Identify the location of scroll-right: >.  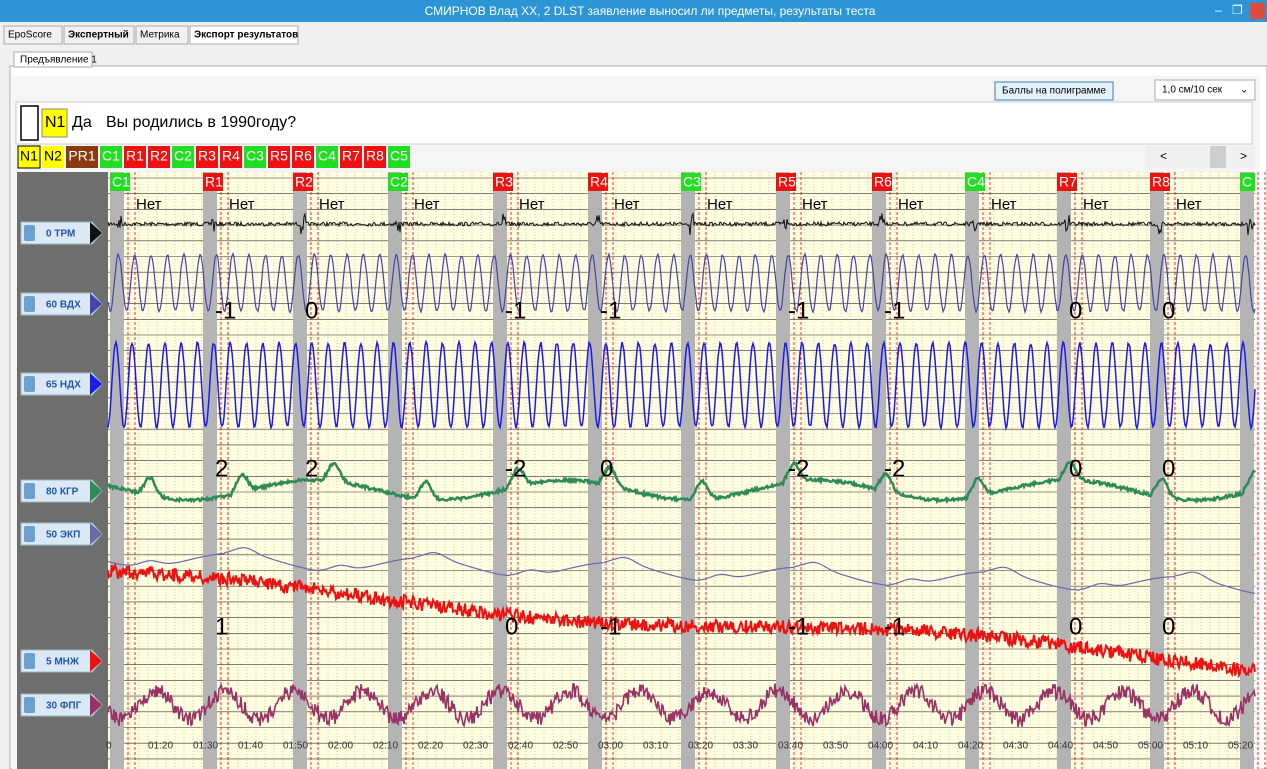
(1243, 156).